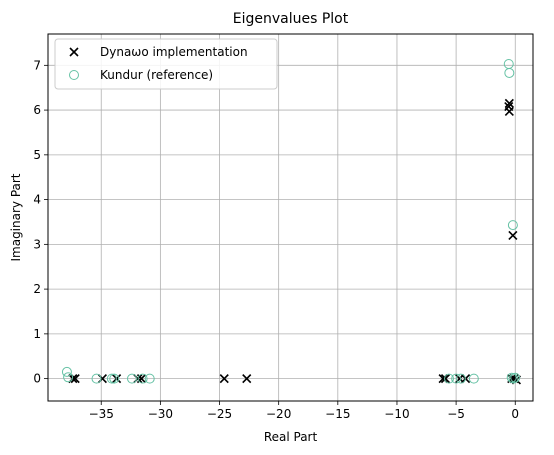 The height and width of the screenshot is (455, 554). Describe the element at coordinates (74, 52) in the screenshot. I see `legend-marker-dynawo` at that location.